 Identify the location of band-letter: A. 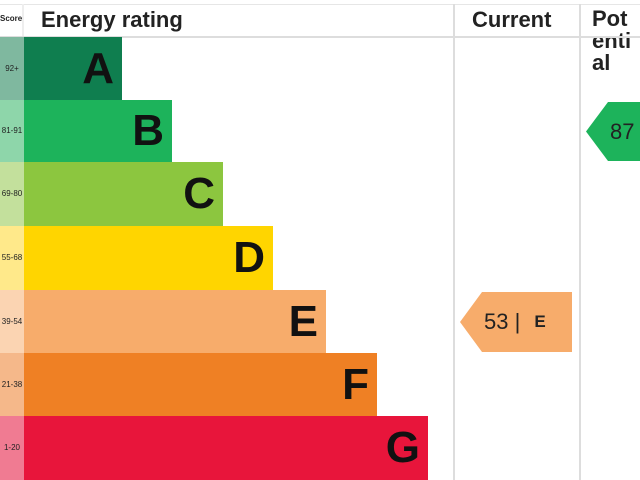
(98, 68).